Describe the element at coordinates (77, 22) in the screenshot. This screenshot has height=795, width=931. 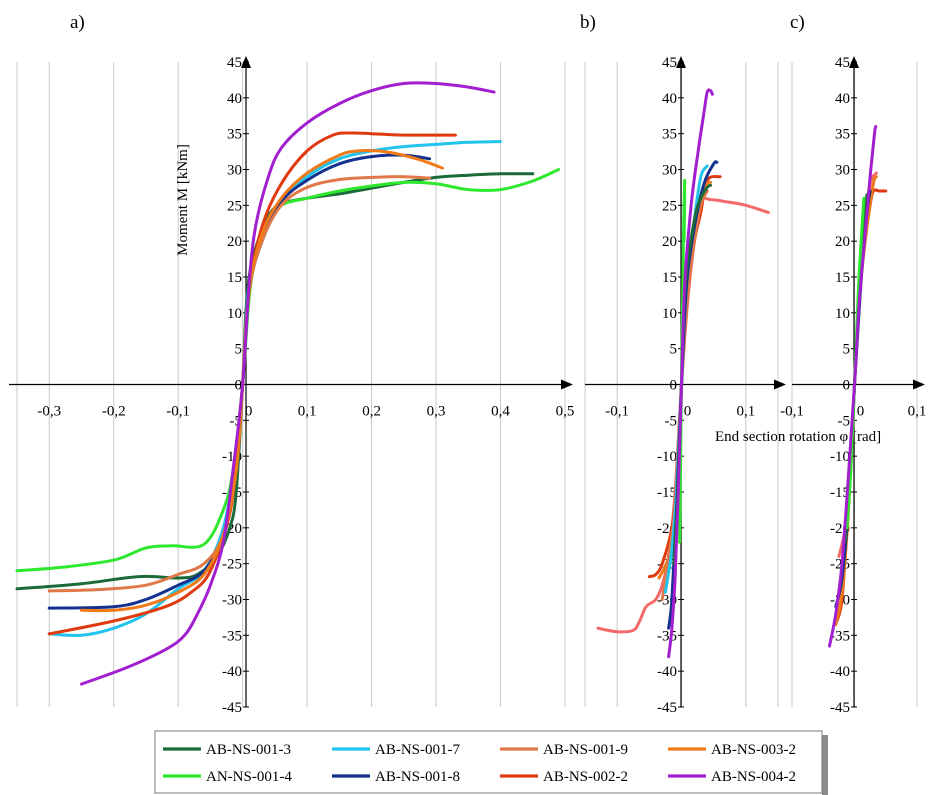
I see `panel-label: a)` at that location.